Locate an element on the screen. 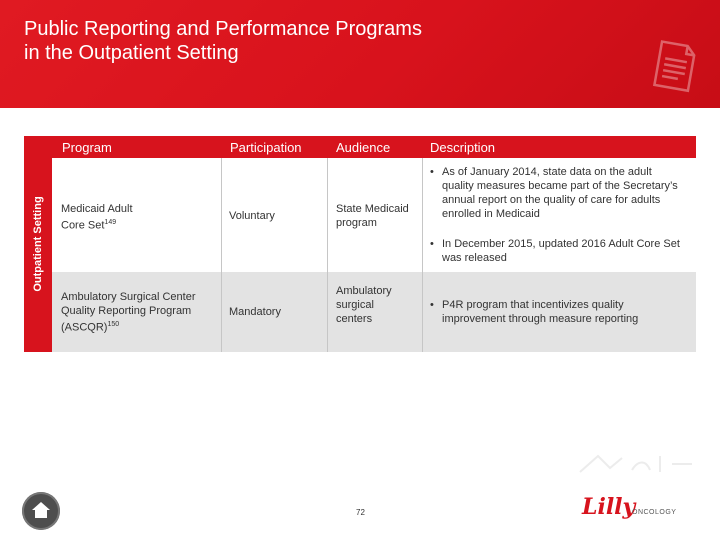 Image resolution: width=720 pixels, height=540 pixels. side-bar is located at coordinates (38, 244).